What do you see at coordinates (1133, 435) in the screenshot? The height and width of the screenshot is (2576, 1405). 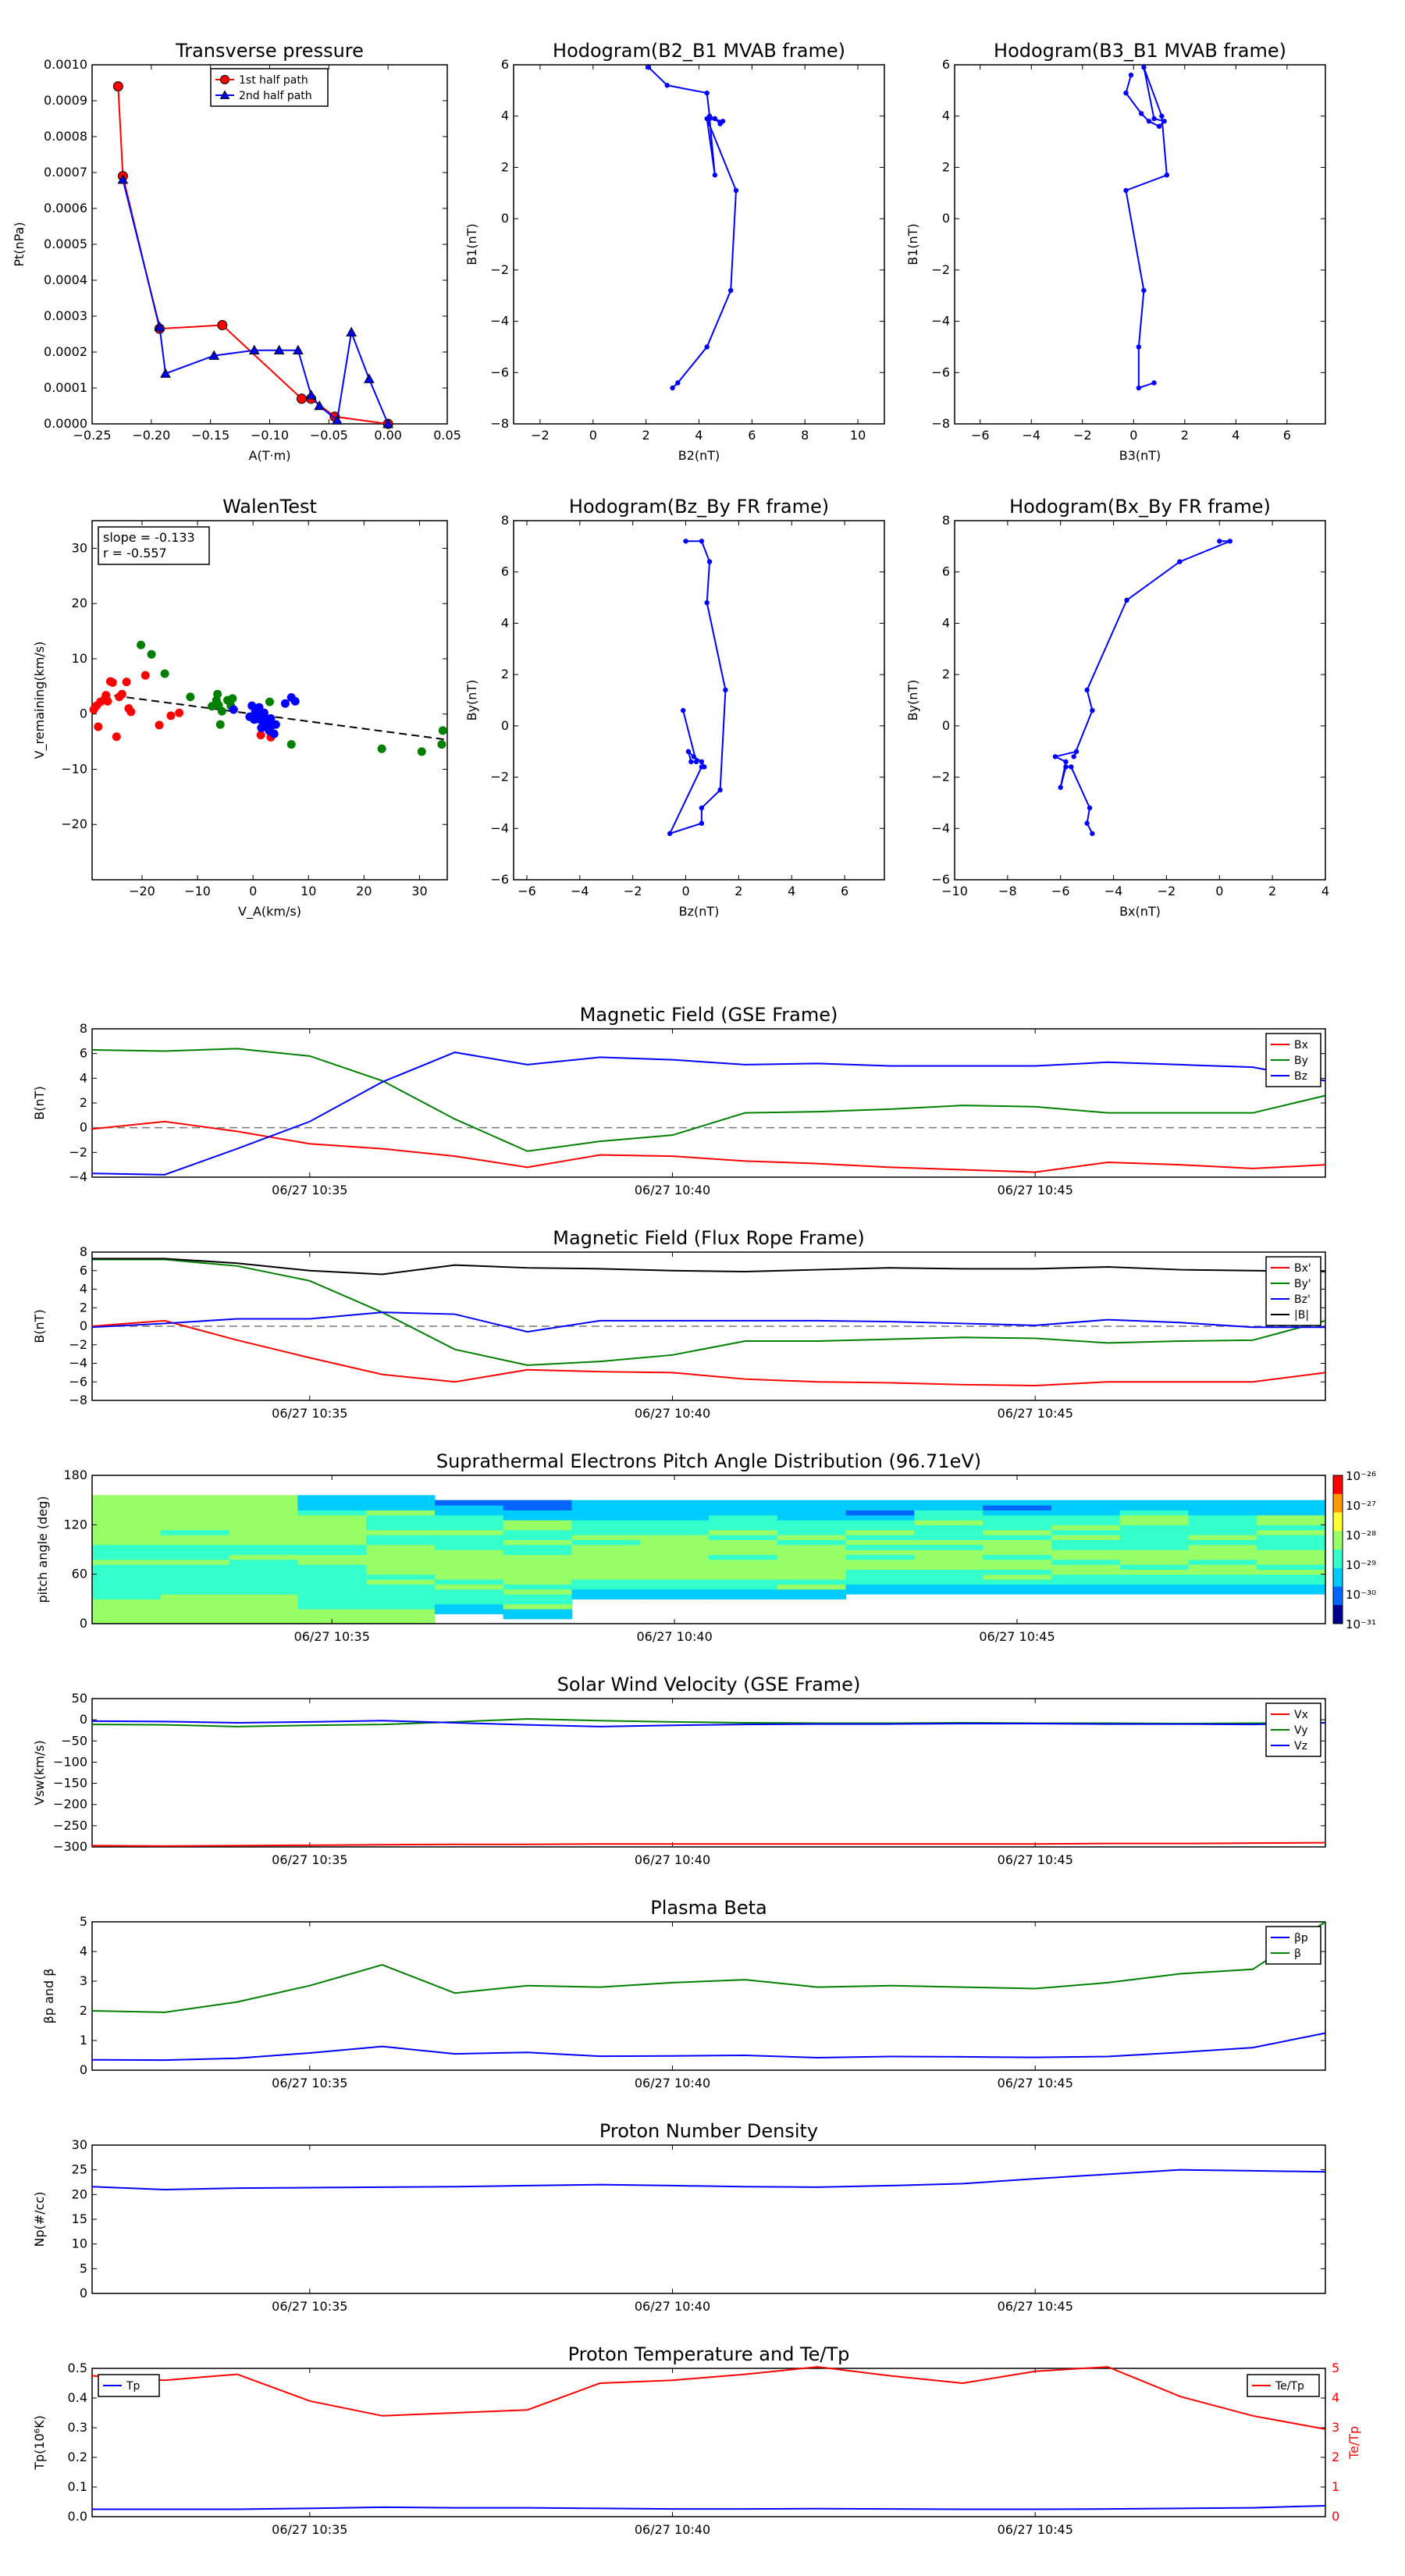 I see `x-tick-label: 0` at bounding box center [1133, 435].